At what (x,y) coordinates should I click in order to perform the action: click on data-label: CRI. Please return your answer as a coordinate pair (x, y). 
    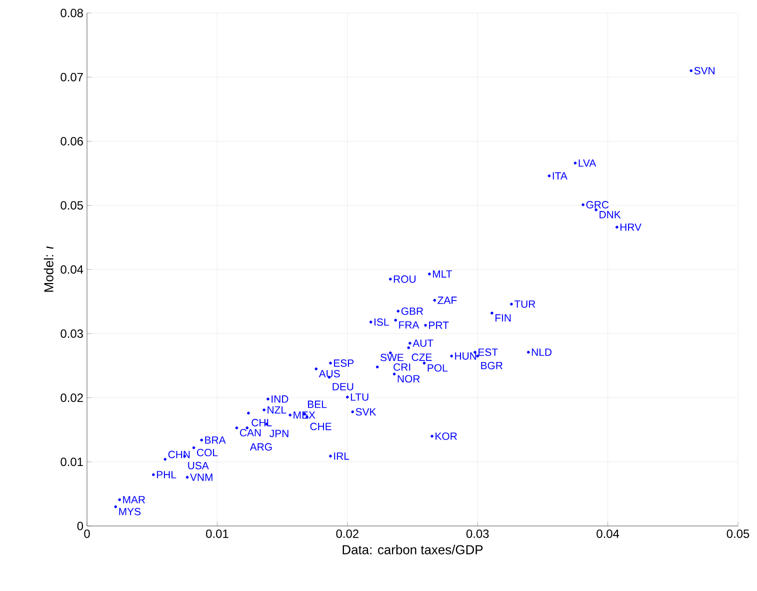
    Looking at the image, I should click on (402, 367).